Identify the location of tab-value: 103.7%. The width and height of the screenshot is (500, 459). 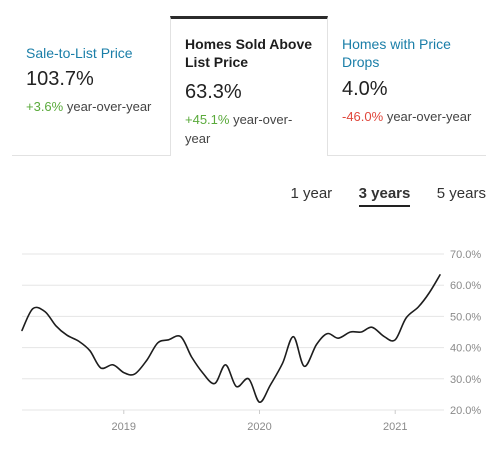
(60, 79).